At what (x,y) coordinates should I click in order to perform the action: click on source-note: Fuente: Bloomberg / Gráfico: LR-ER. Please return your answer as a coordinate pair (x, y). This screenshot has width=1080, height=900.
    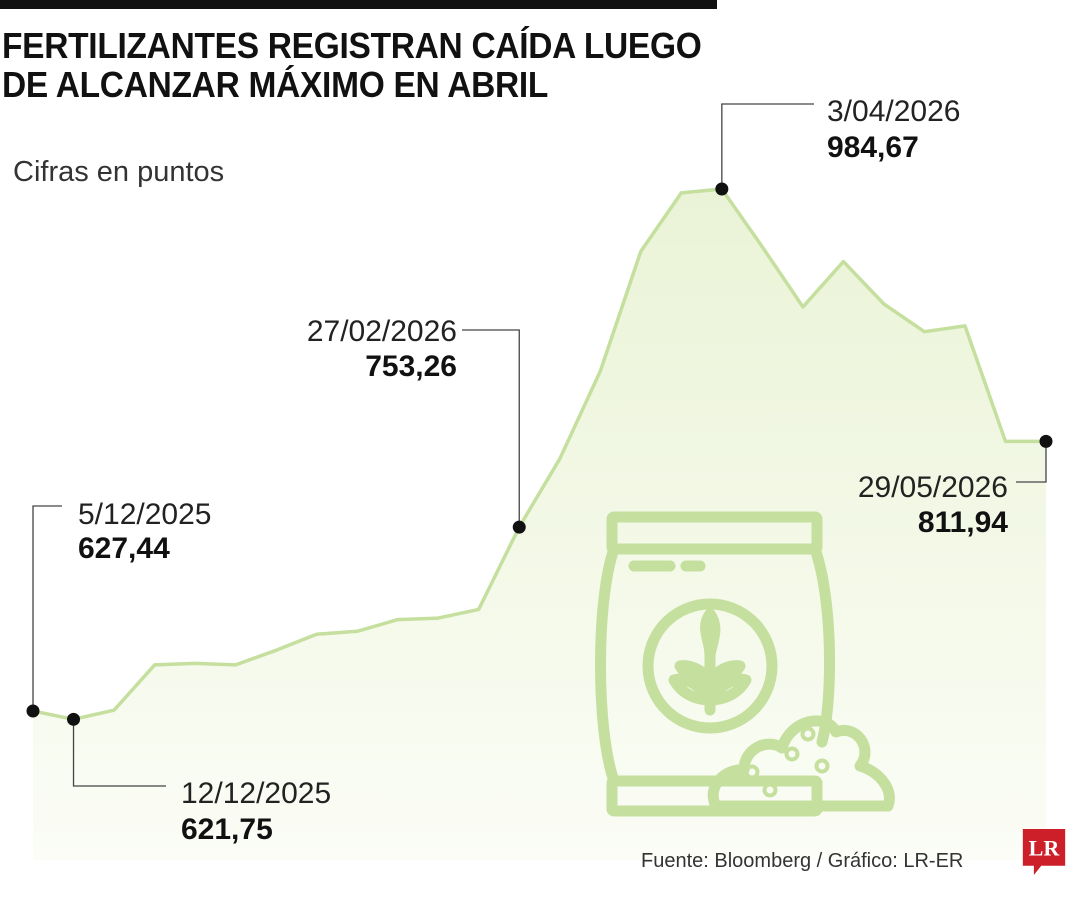
    Looking at the image, I should click on (802, 861).